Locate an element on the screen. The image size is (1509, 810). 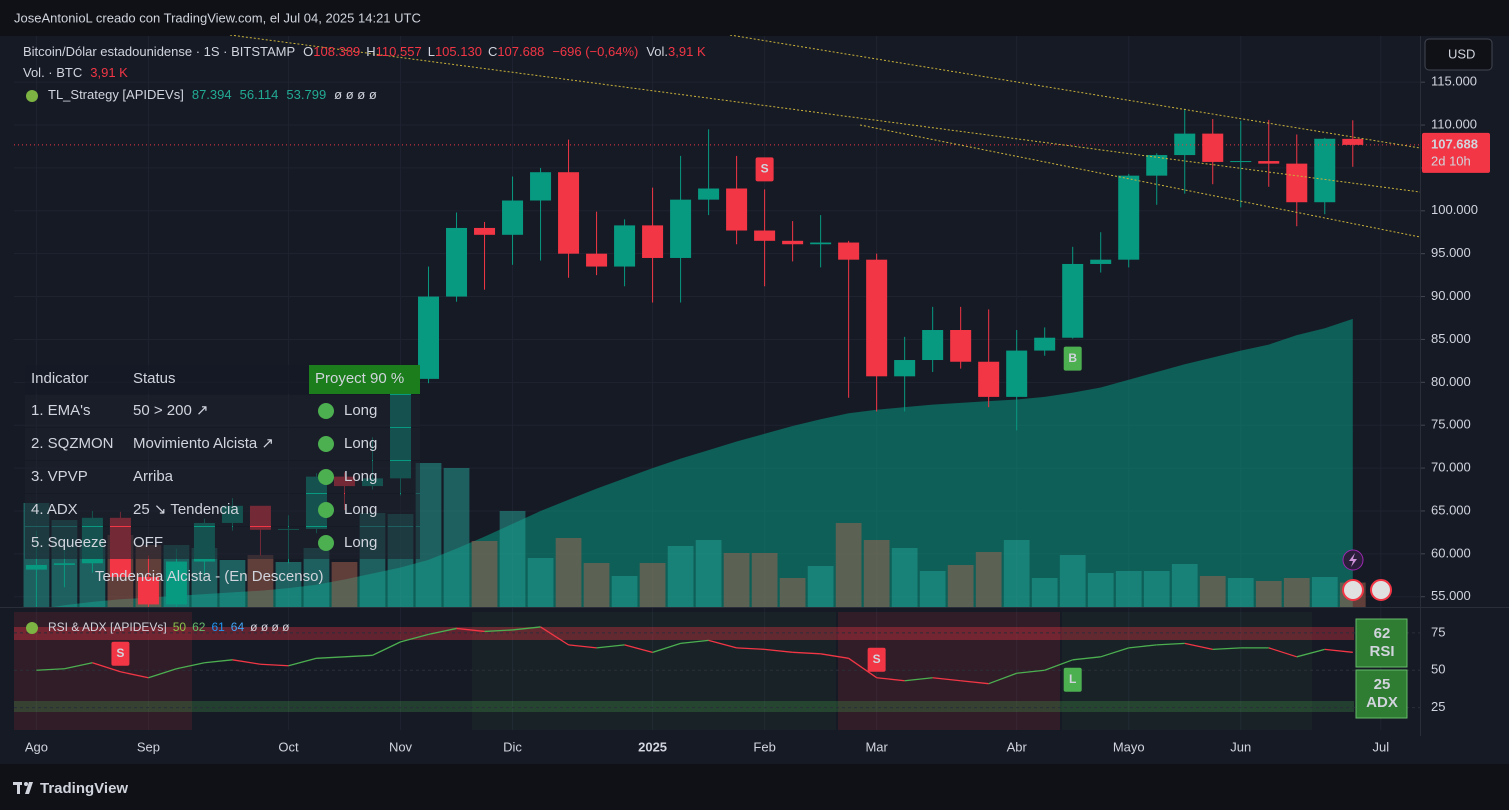
currency-box is located at coordinates (1458, 54).